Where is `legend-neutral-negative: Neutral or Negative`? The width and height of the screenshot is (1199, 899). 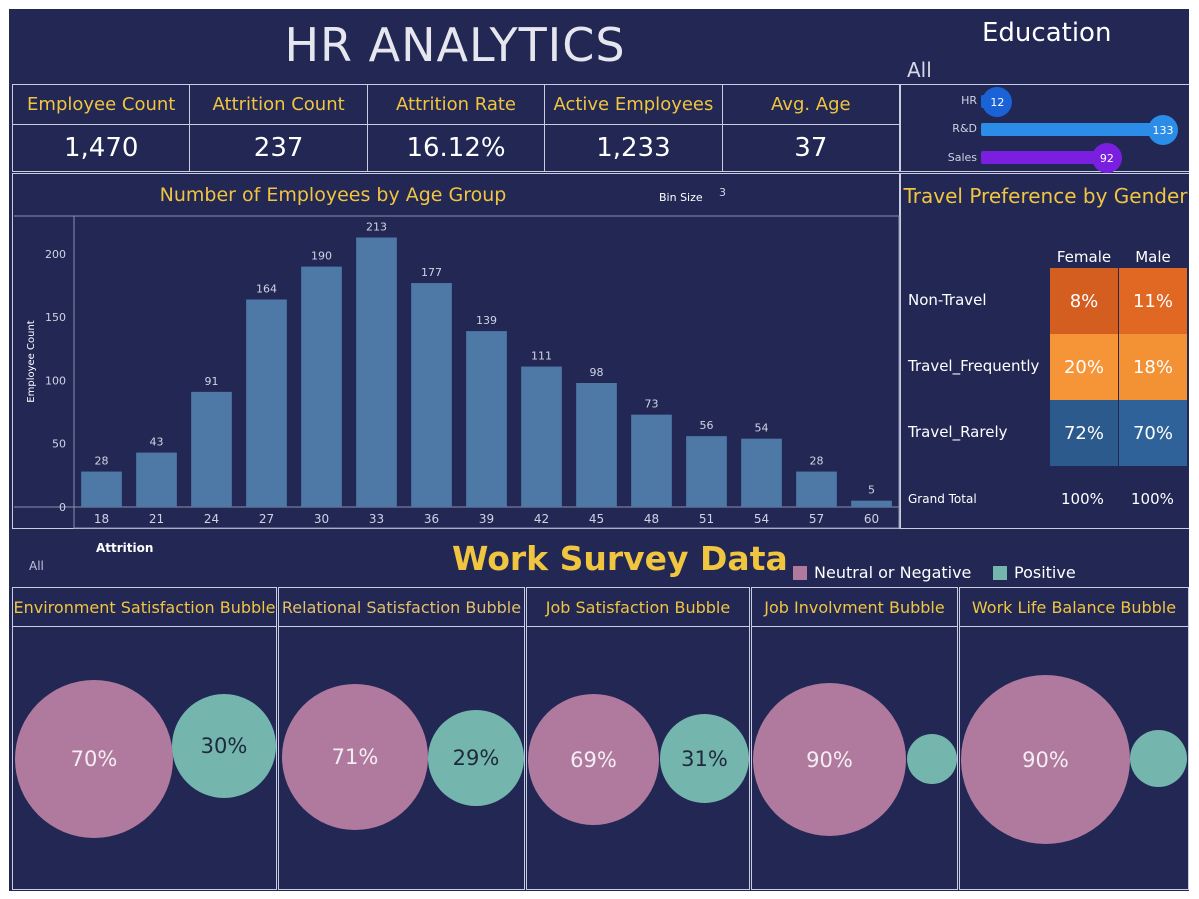
legend-neutral-negative: Neutral or Negative is located at coordinates (882, 572).